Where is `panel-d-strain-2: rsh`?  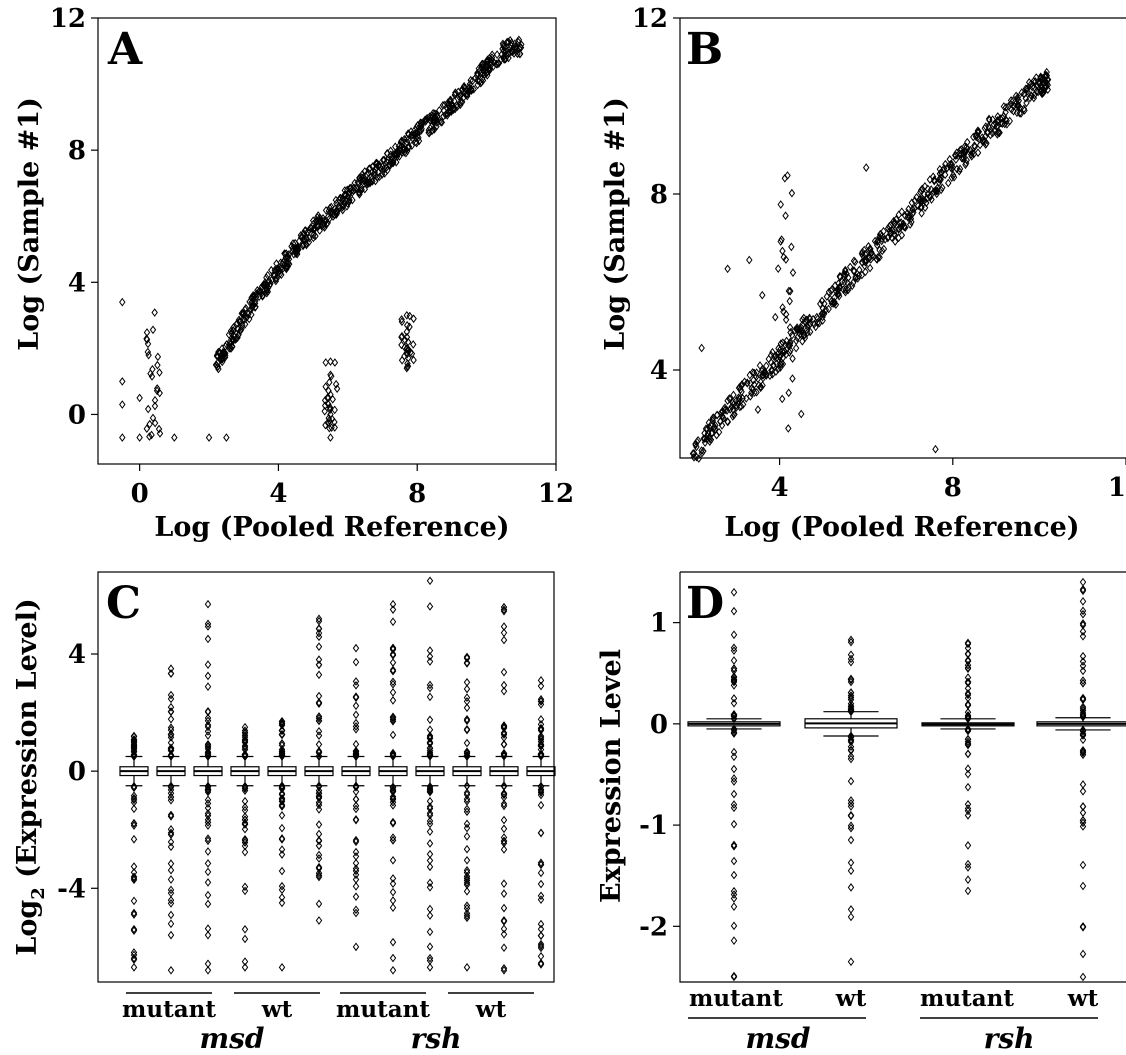 panel-d-strain-2: rsh is located at coordinates (1009, 1038).